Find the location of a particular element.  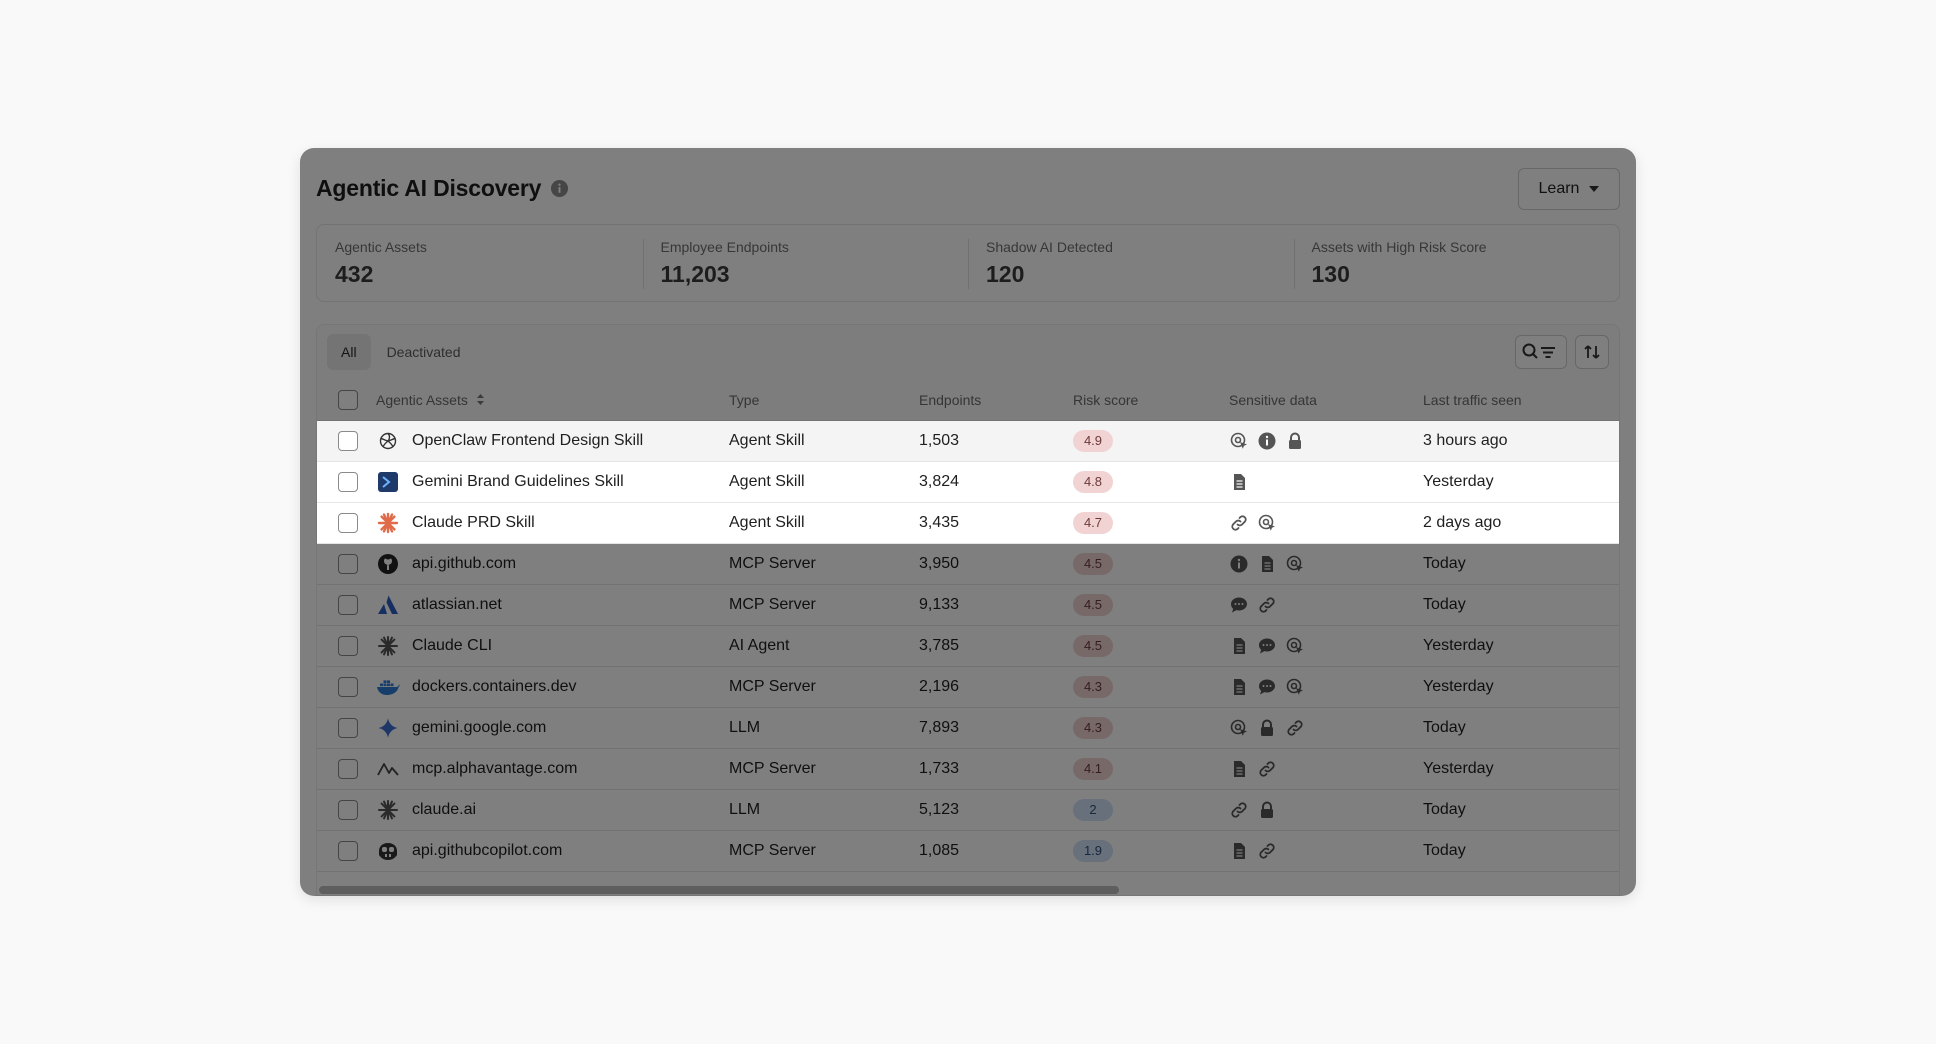

sort-button is located at coordinates (1592, 352).